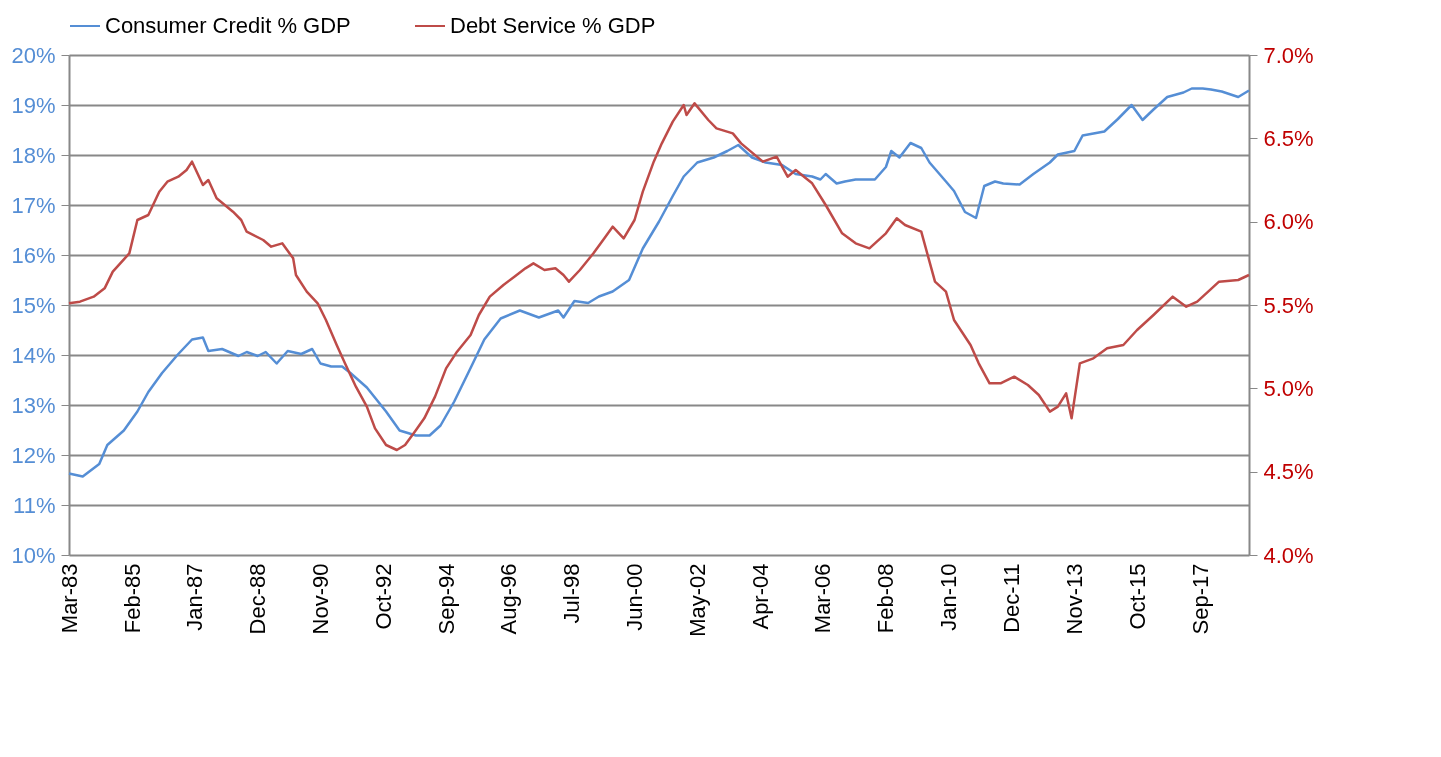  I want to click on x-tick-label: Oct-92, so click(383, 596).